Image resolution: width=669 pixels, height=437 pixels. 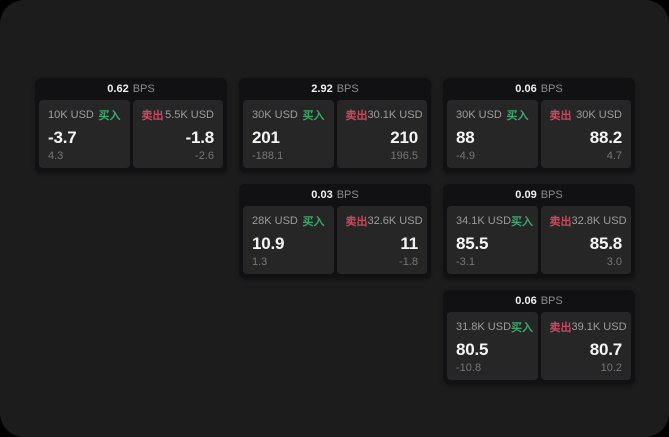 What do you see at coordinates (62, 137) in the screenshot?
I see `buy-price: -3.7` at bounding box center [62, 137].